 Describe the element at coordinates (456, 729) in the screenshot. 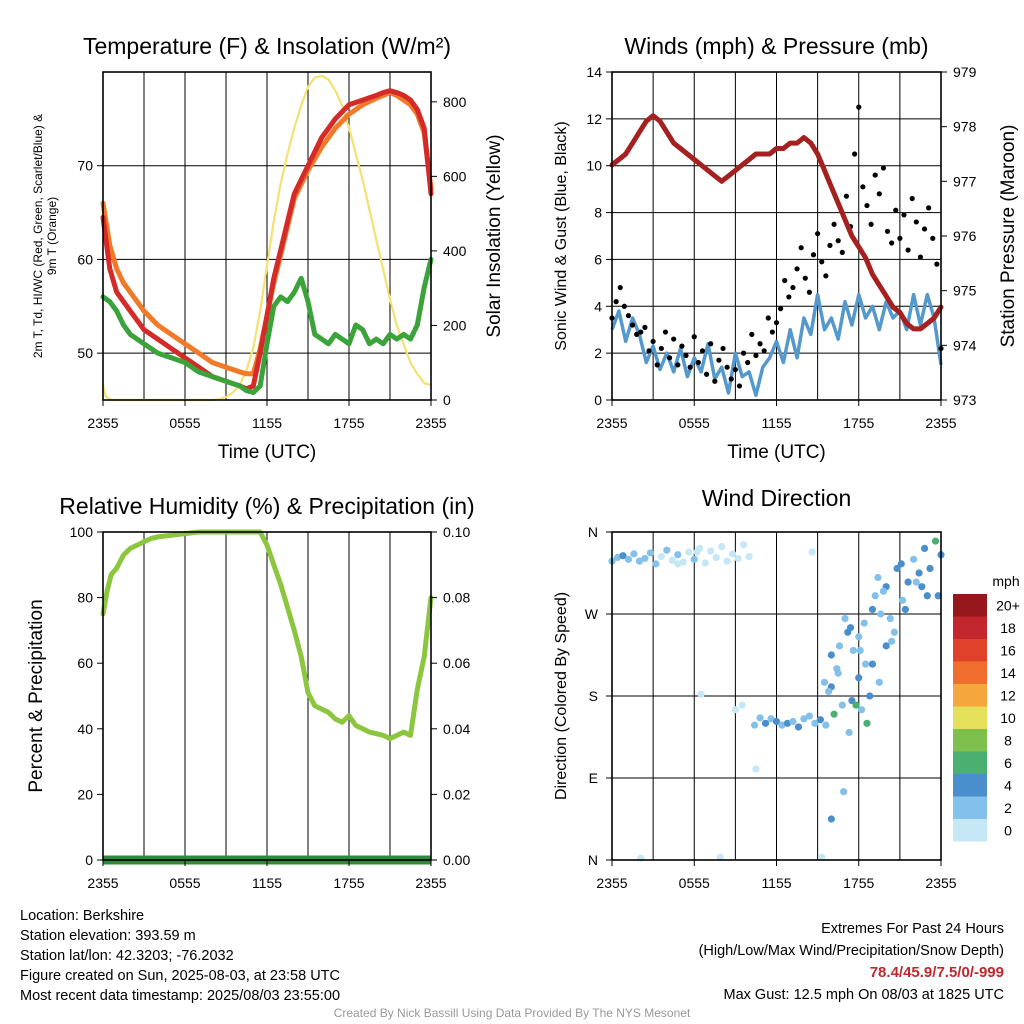

I see `rh-y2-tick-label: 0.04` at that location.